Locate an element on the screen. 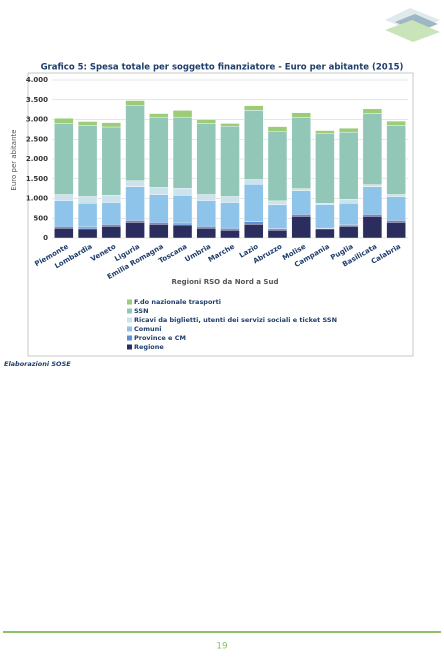  y-tick-label: 1.500 is located at coordinates (37, 179).